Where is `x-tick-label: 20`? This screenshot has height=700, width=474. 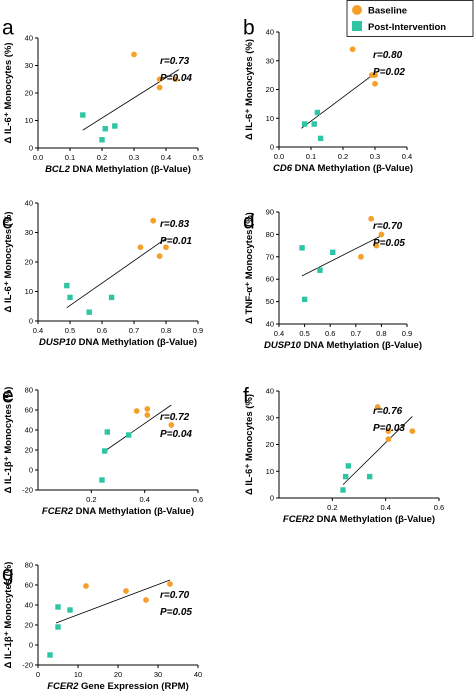 x-tick-label: 20 is located at coordinates (118, 674).